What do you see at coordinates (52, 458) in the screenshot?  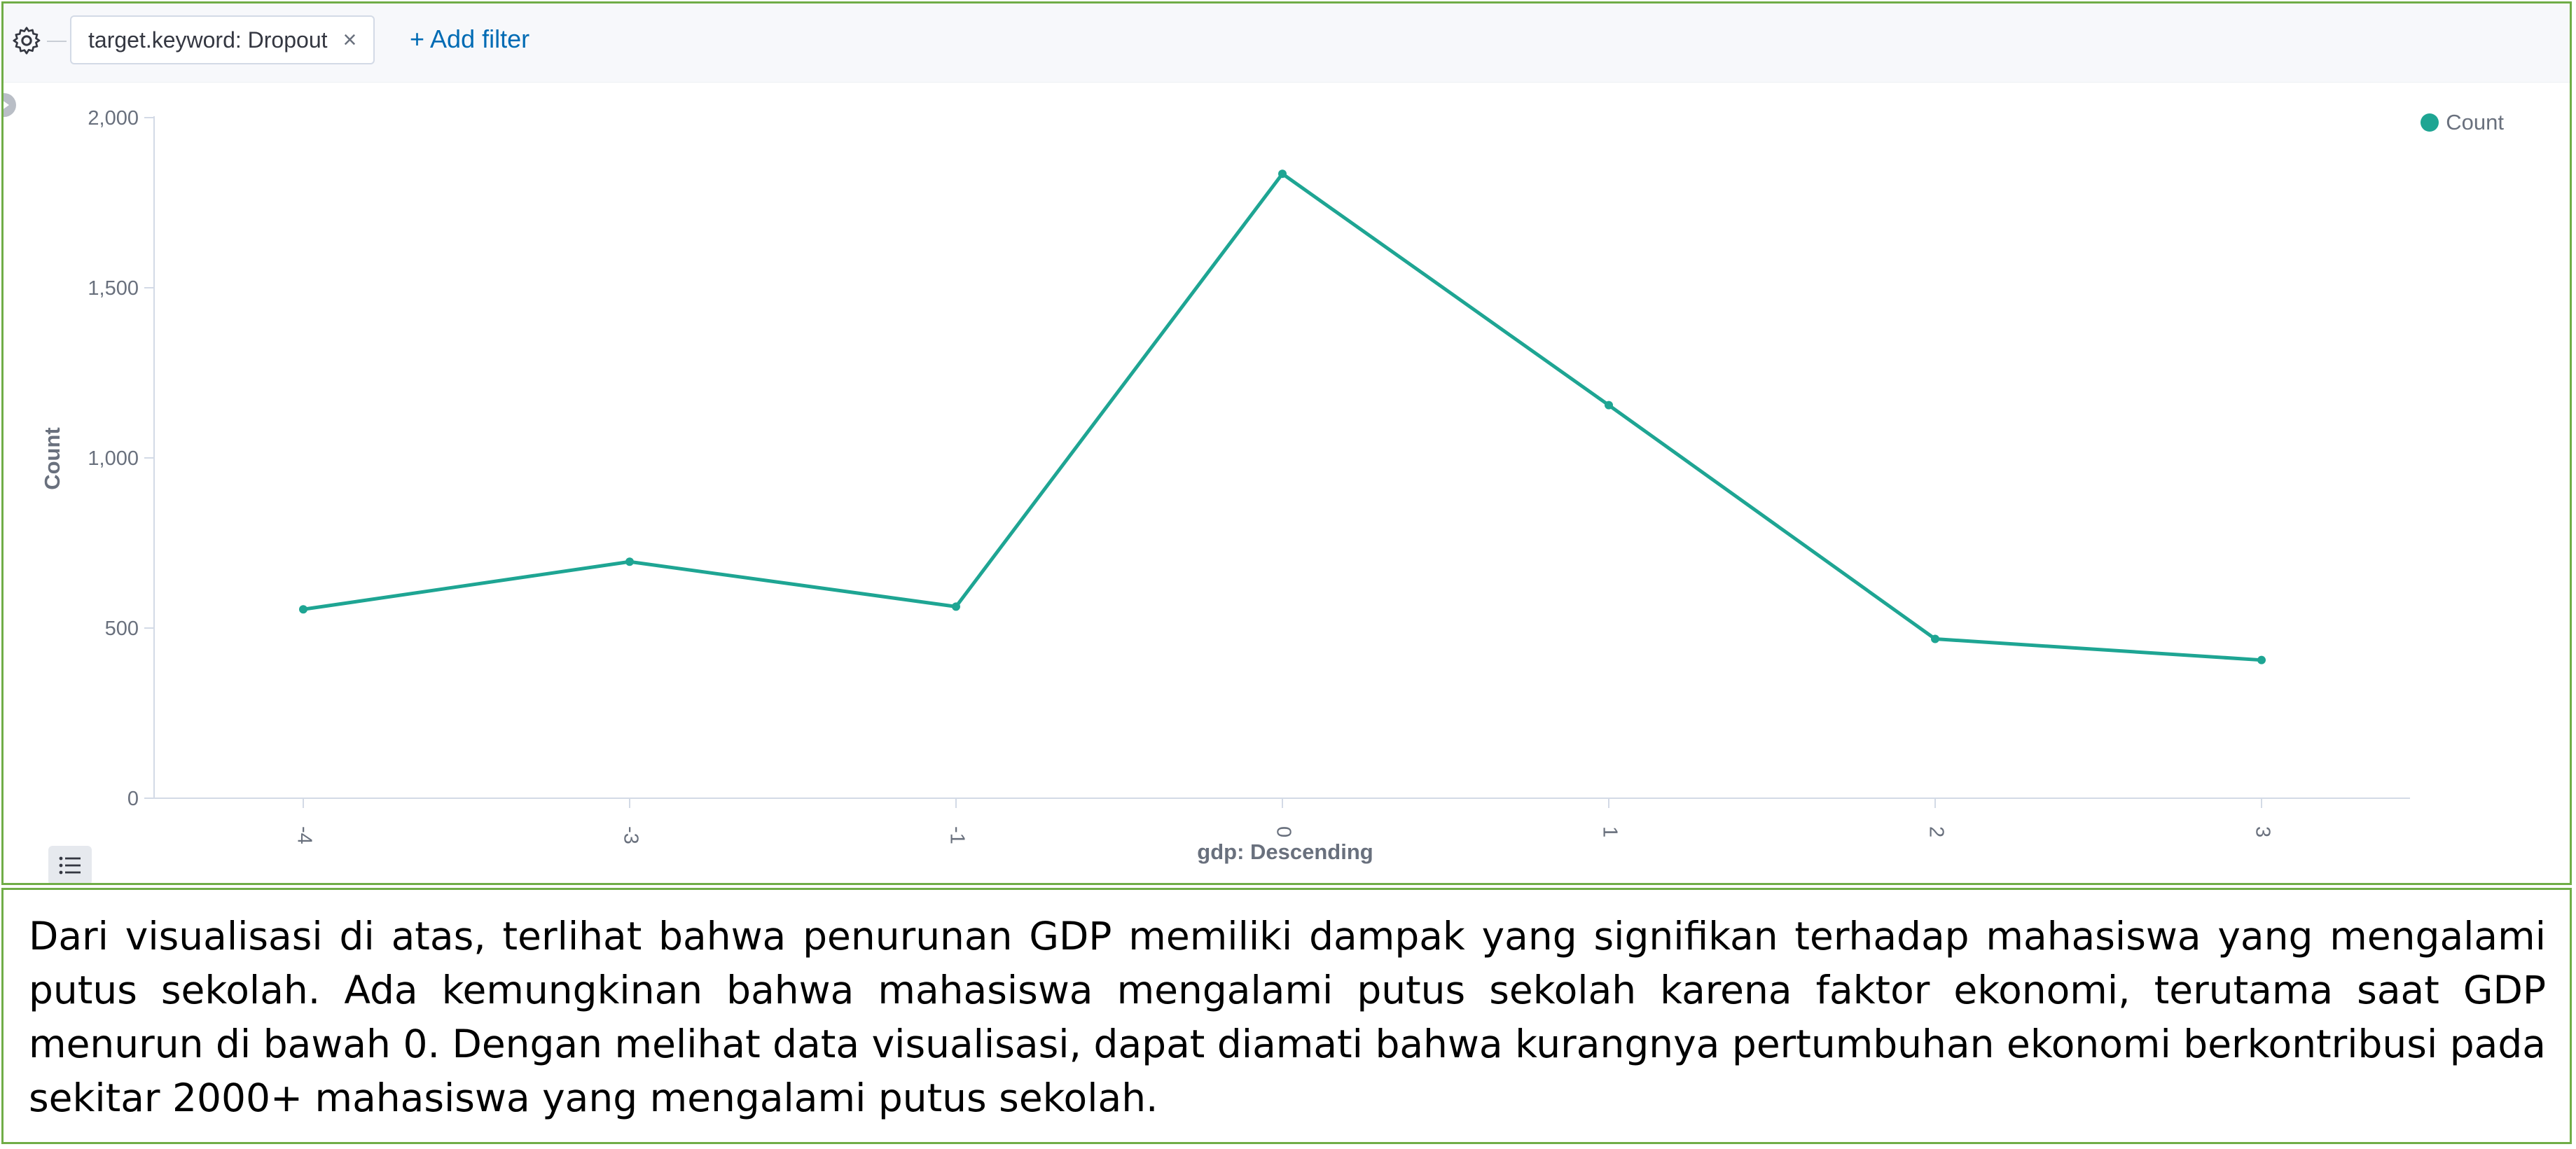 I see `y-axis-label: Count` at bounding box center [52, 458].